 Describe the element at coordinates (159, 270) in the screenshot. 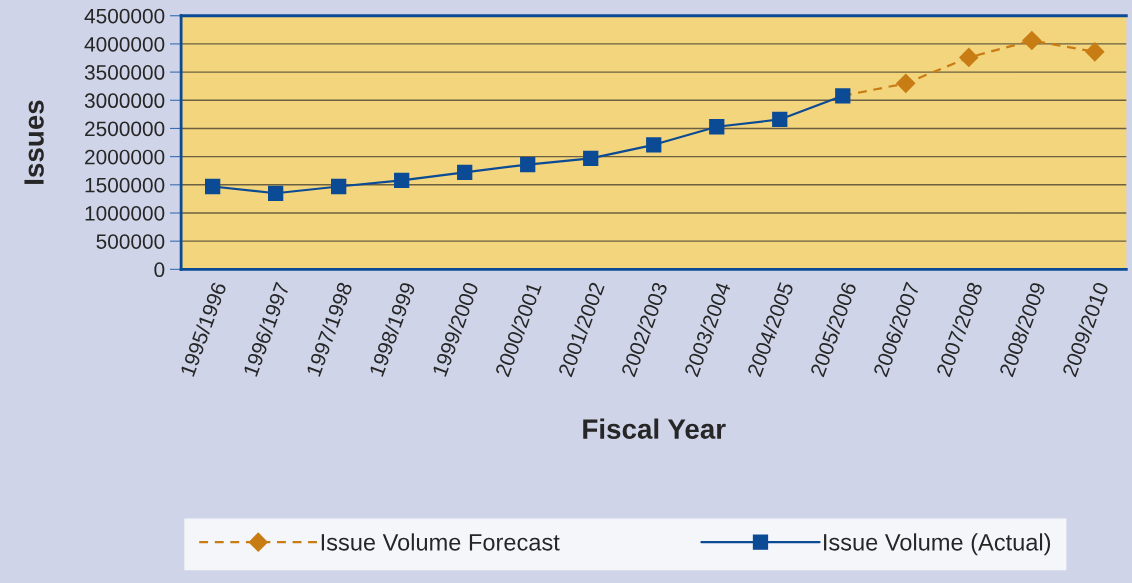

I see `y-tick-label: 0` at that location.